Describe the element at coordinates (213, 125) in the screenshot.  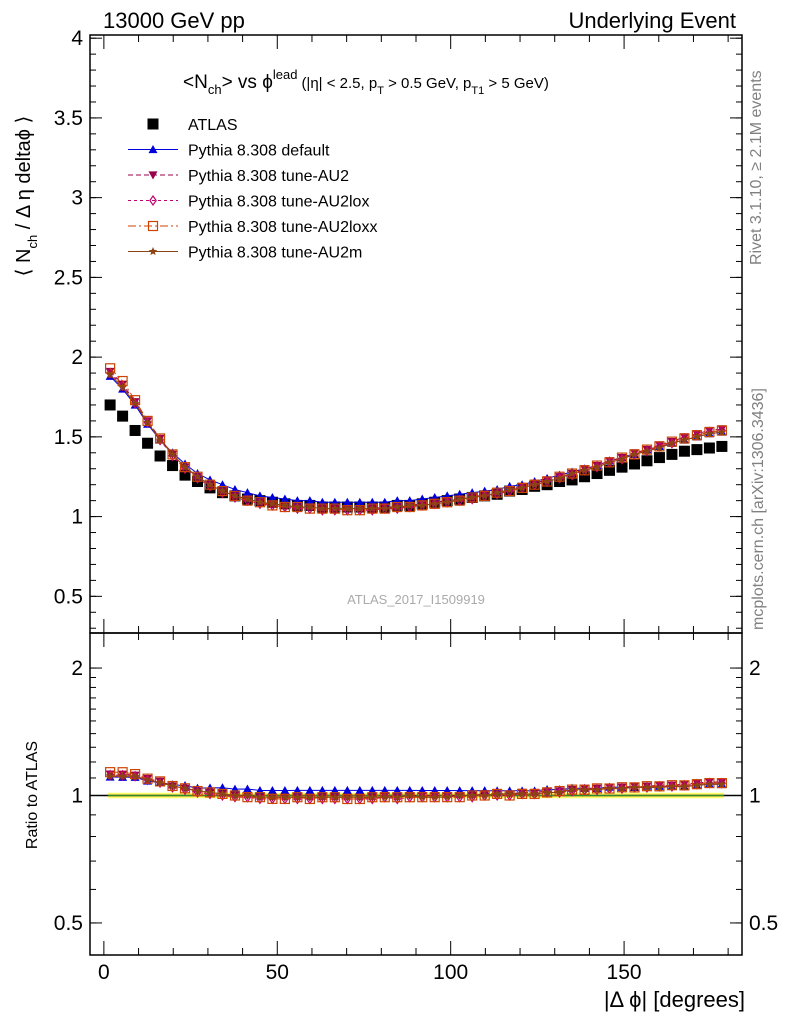
I see `legend-label-ATLAS: ATLAS` at that location.